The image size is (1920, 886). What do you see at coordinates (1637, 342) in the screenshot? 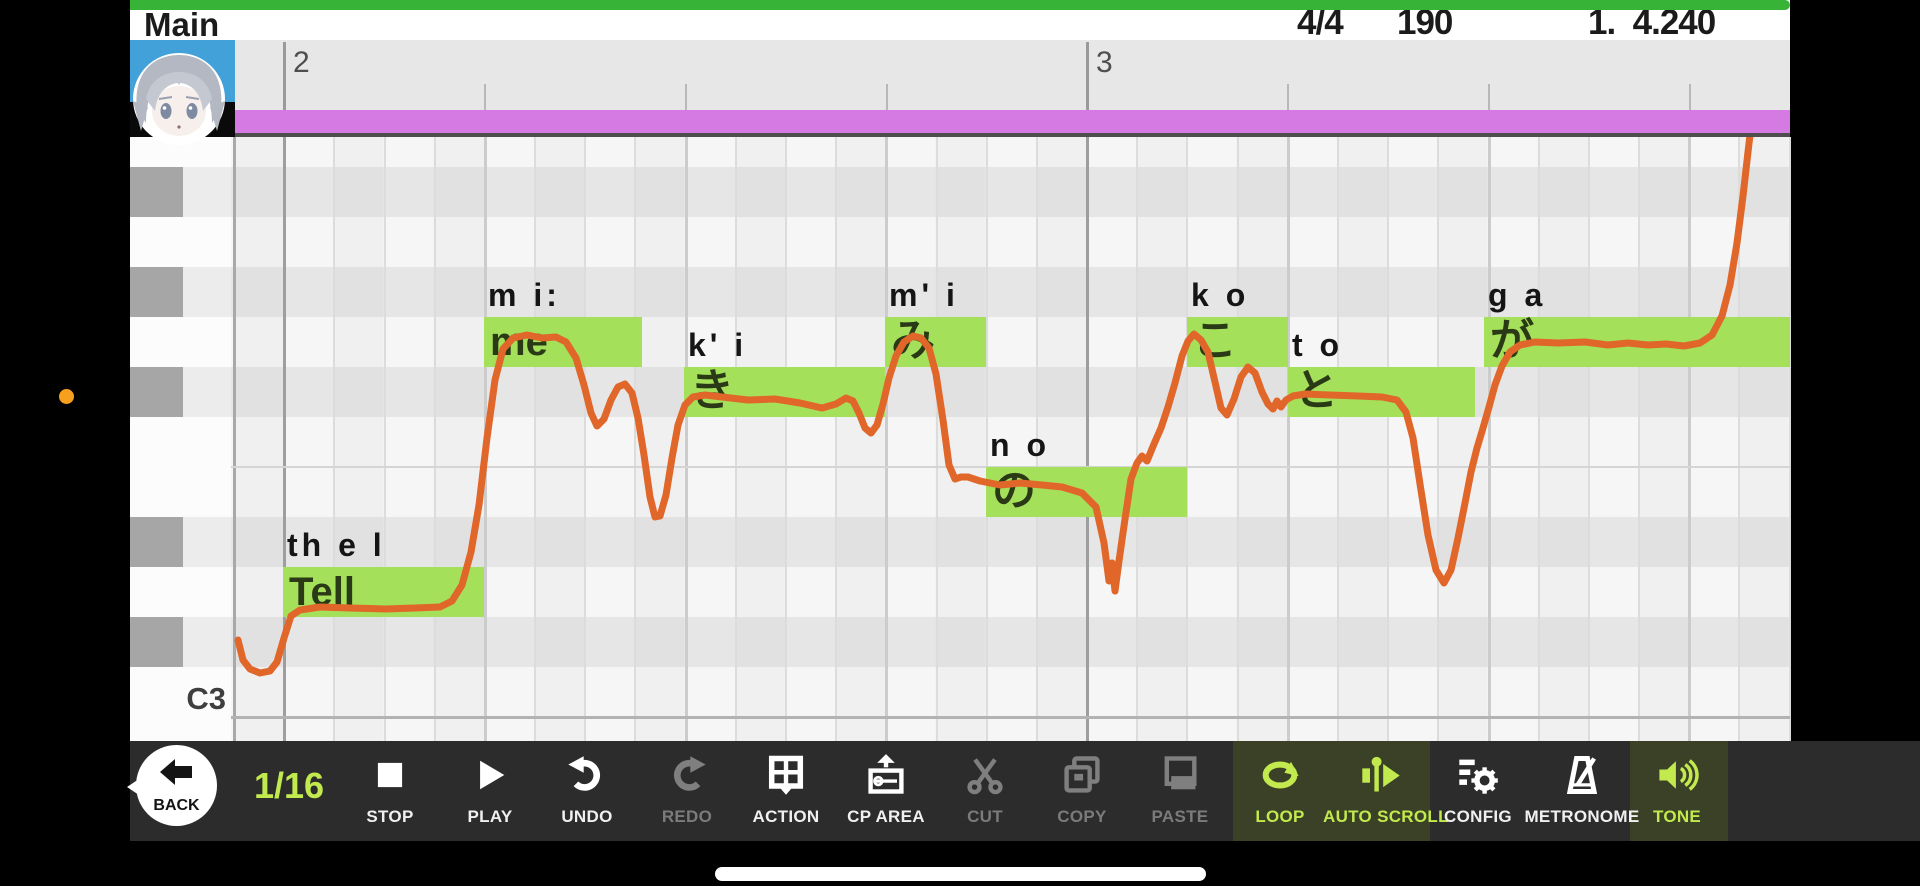
I see `note: が` at bounding box center [1637, 342].